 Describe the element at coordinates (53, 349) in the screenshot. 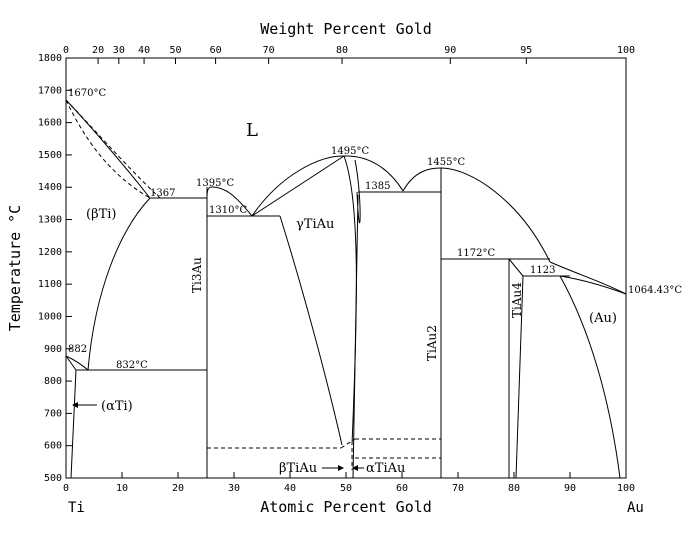

I see `left-tick-label: 900` at that location.